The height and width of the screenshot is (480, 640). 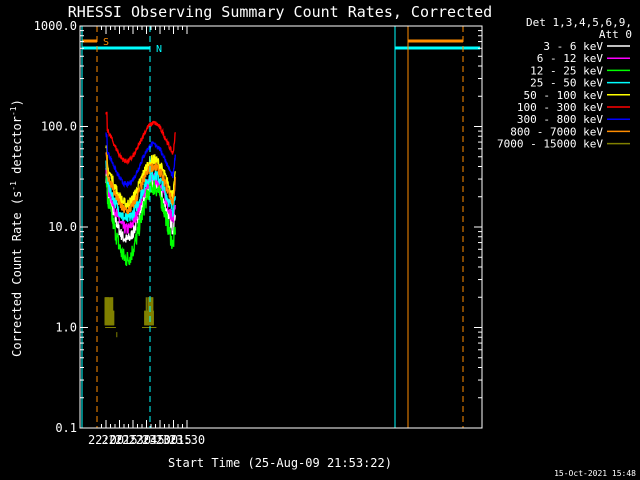 I want to click on legend-label-6: 300 - 800 keV, so click(x=560, y=119).